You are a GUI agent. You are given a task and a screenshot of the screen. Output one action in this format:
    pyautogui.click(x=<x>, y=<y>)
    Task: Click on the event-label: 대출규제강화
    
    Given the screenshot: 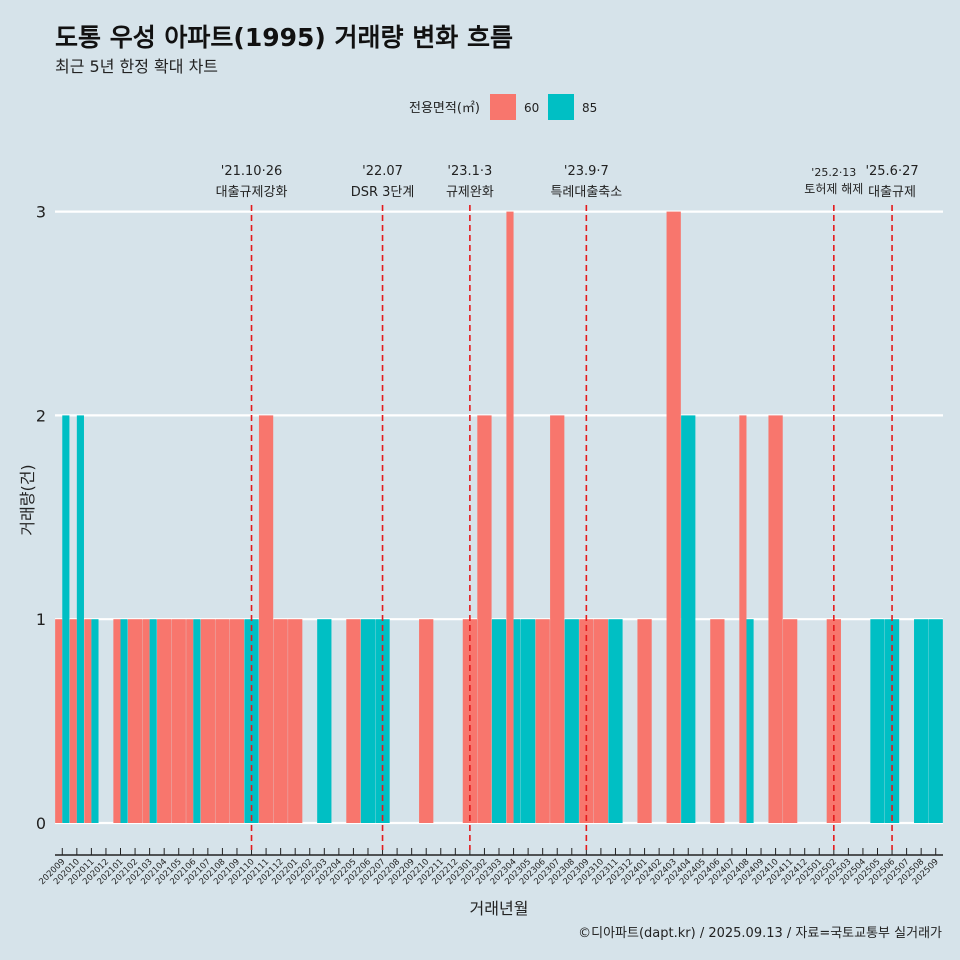 What is the action you would take?
    pyautogui.click(x=252, y=192)
    